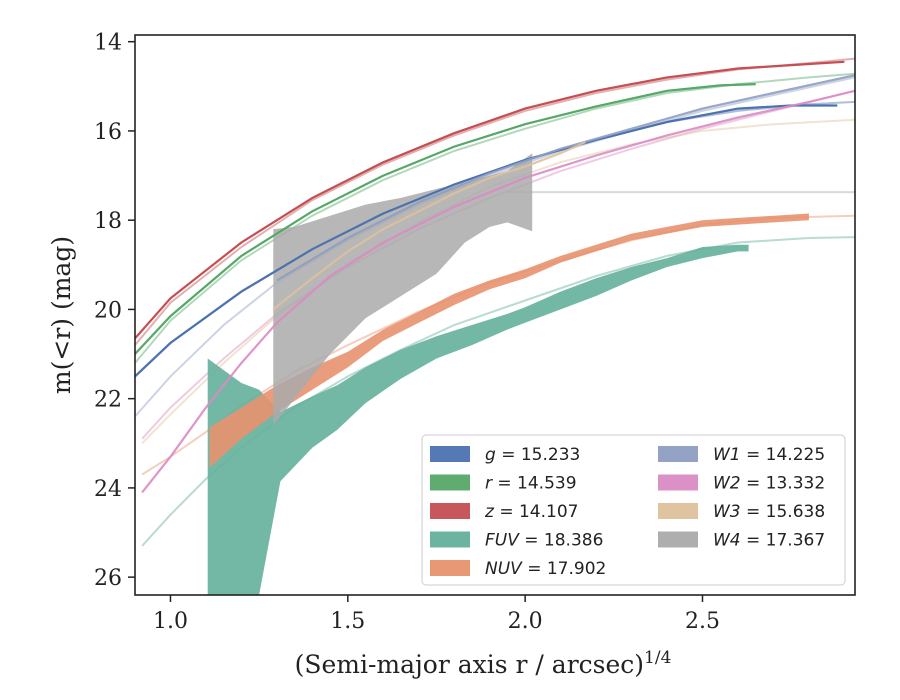 The image size is (900, 700). I want to click on legend-item-nuv: NUV = 17.902, so click(518, 569).